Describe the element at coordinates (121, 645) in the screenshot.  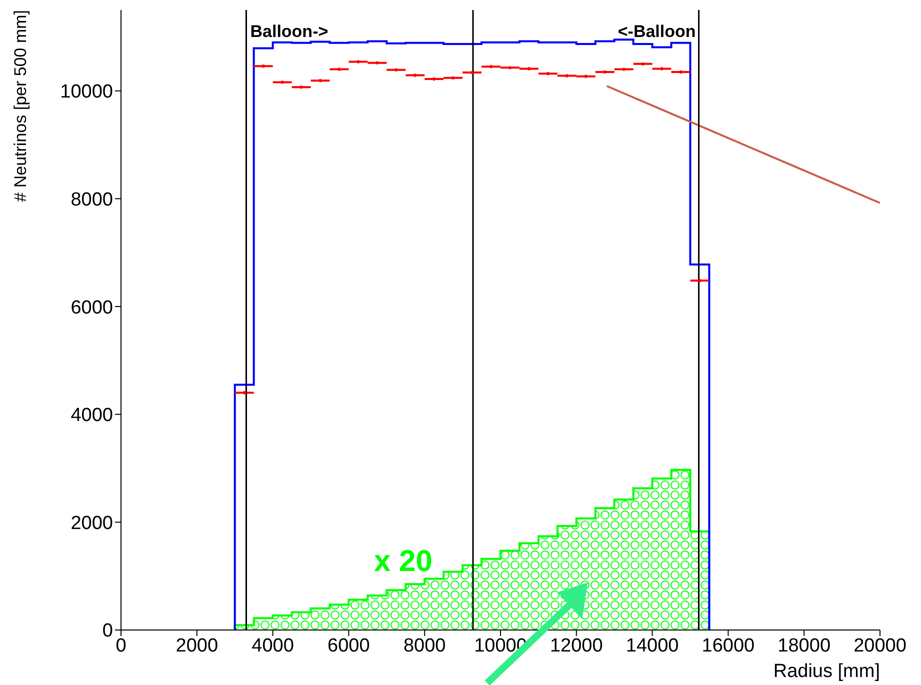
I see `x-tick-label: 0` at that location.